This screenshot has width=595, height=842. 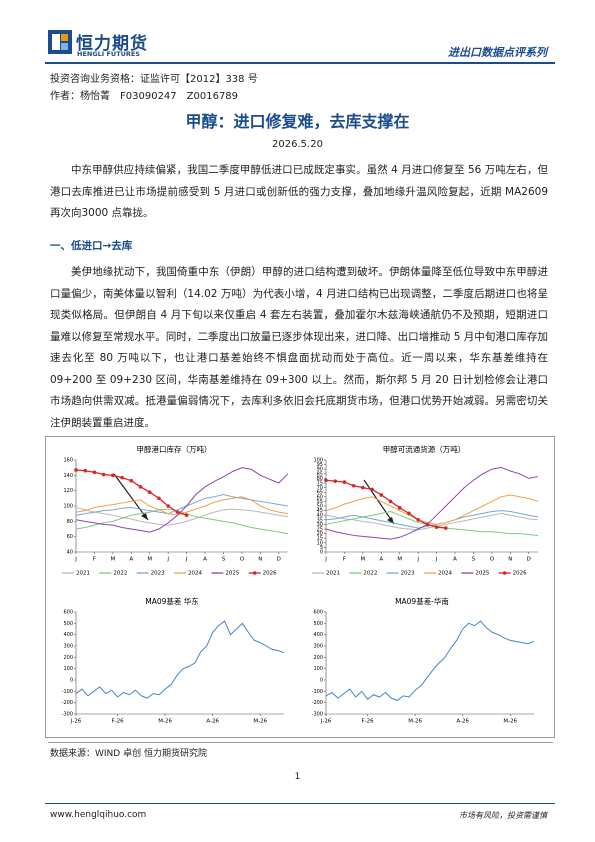 What do you see at coordinates (321, 548) in the screenshot?
I see `y-tick-label: 5` at bounding box center [321, 548].